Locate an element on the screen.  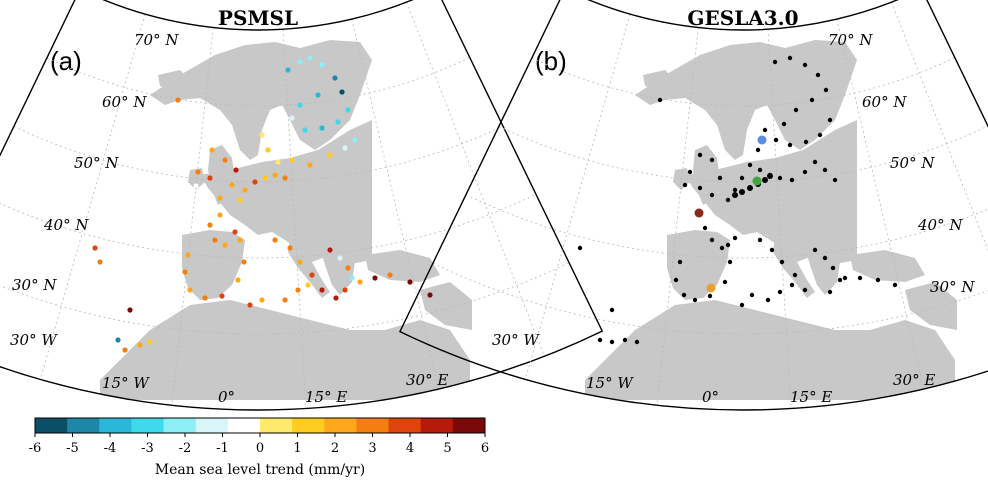
colorbar-tick-label: 1 is located at coordinates (297, 448).